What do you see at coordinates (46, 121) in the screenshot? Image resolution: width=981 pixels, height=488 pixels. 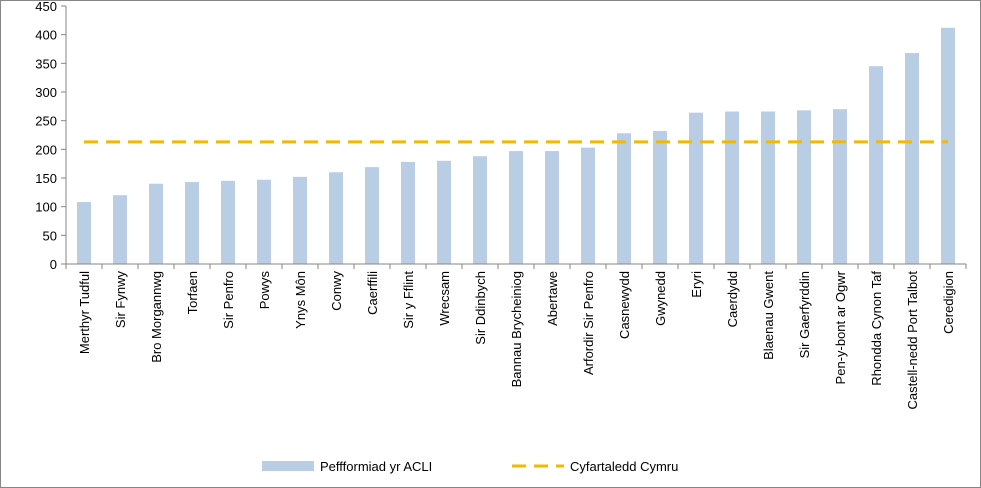 I see `y-tick-label: 250` at bounding box center [46, 121].